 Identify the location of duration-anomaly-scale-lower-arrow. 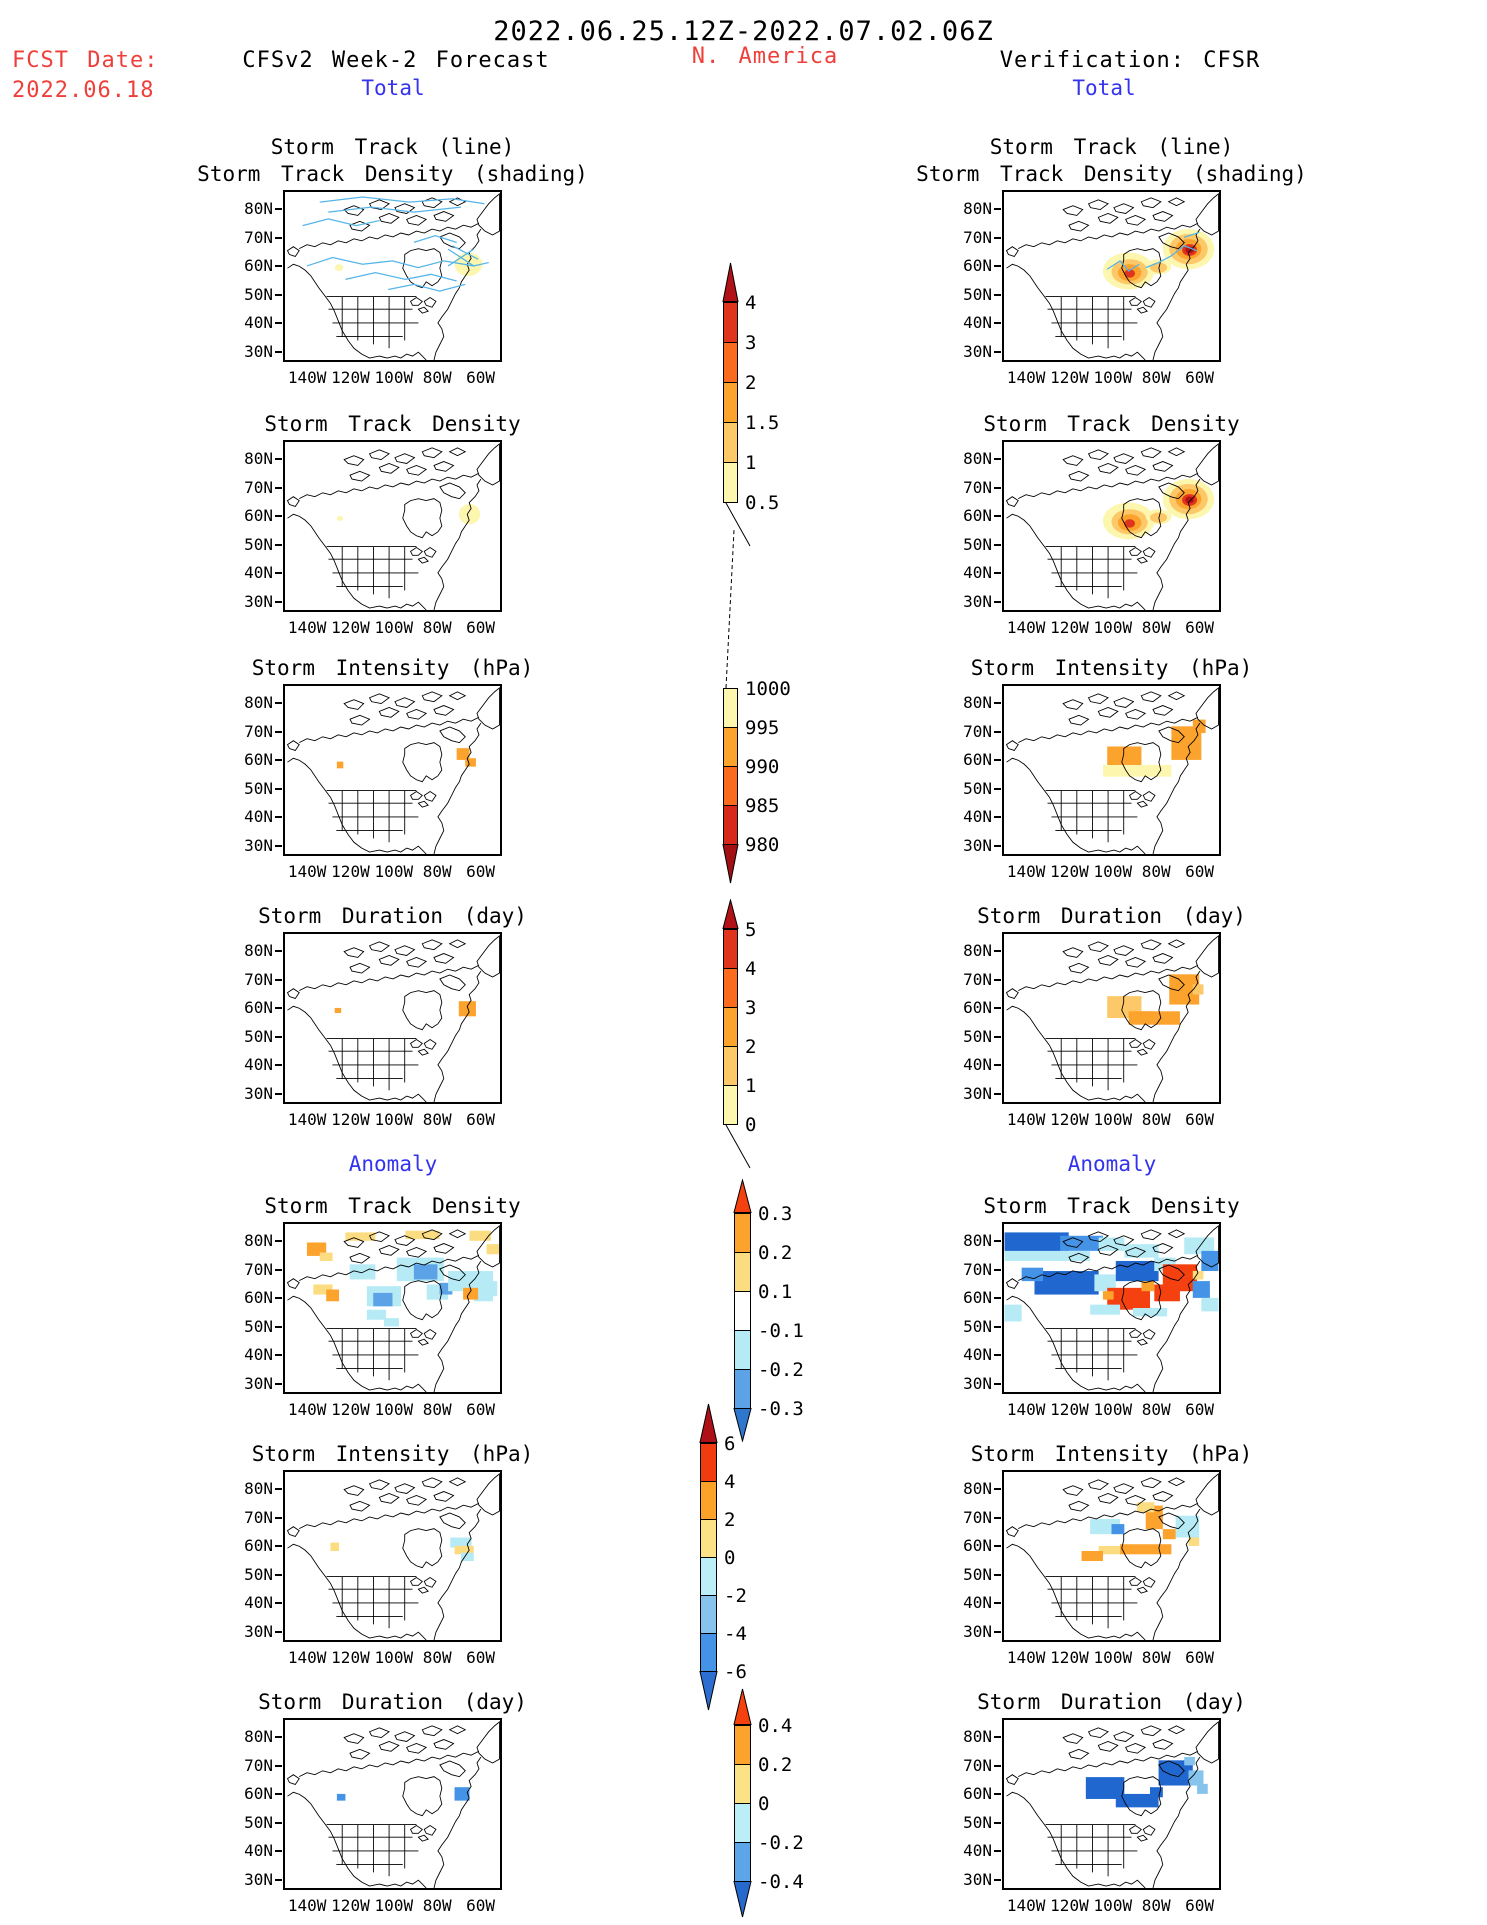
(742, 1899).